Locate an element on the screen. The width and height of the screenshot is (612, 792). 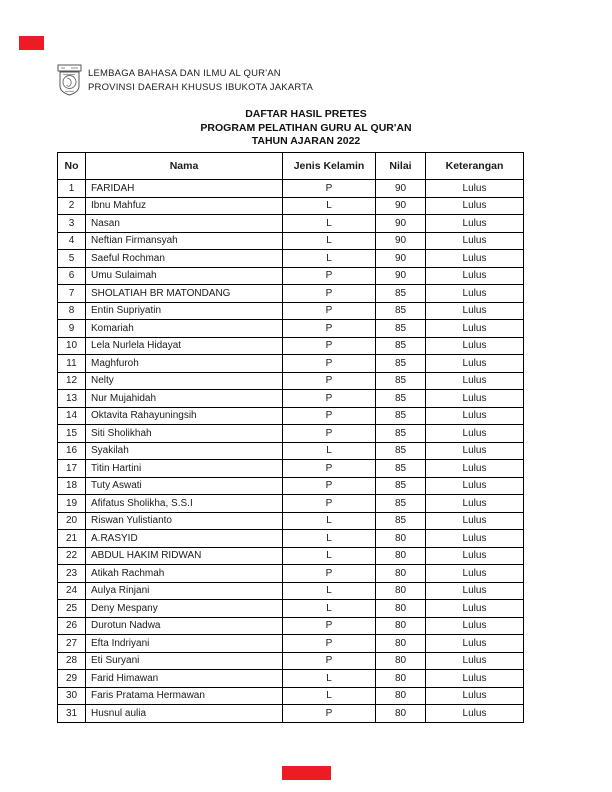
cell-no: 5 is located at coordinates (71, 258).